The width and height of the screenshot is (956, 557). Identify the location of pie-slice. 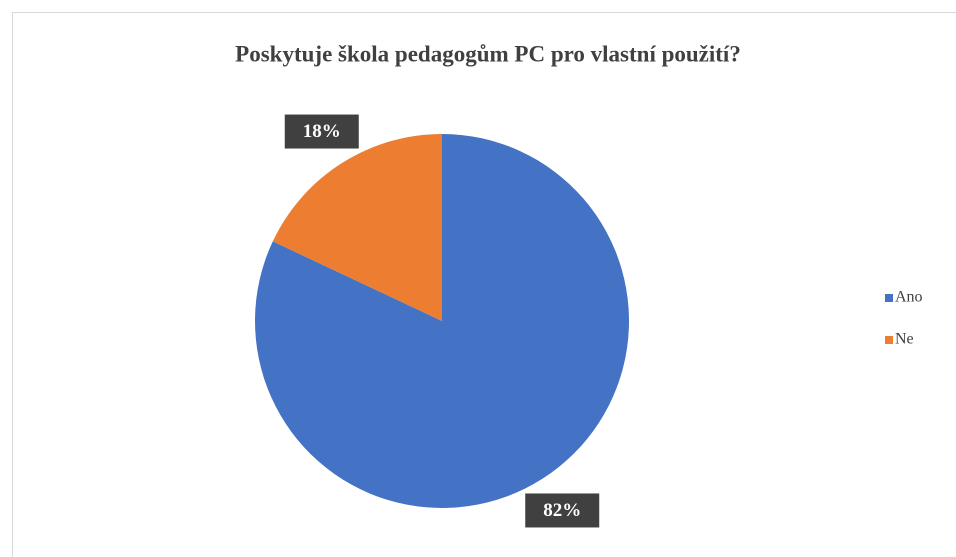
(357, 227).